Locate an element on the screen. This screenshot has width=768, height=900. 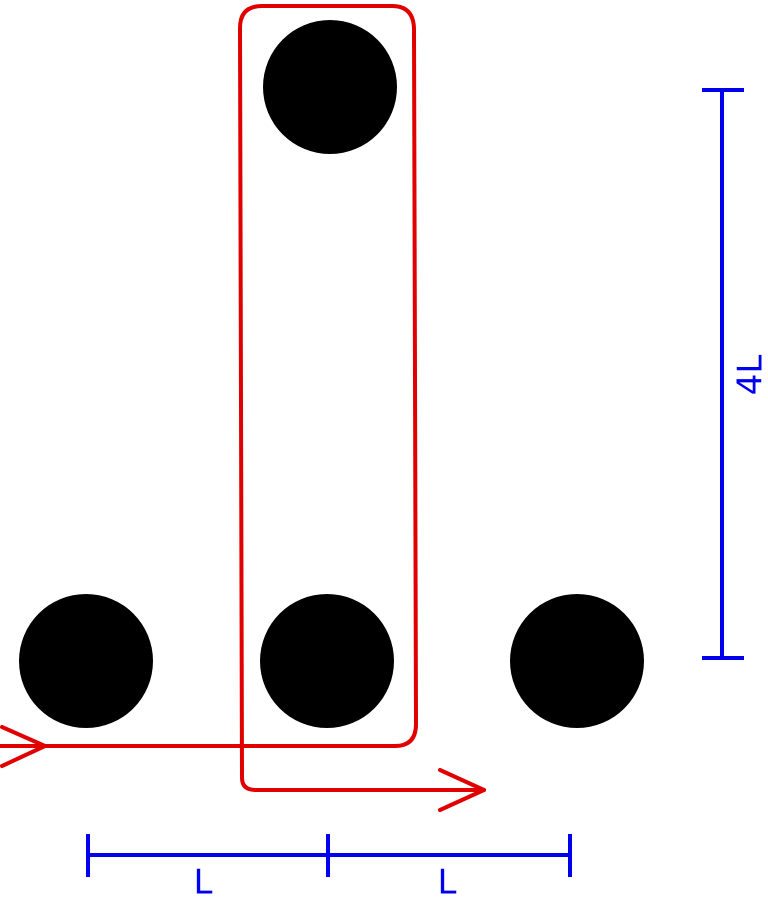
dimension-label: 4L is located at coordinates (749, 375).